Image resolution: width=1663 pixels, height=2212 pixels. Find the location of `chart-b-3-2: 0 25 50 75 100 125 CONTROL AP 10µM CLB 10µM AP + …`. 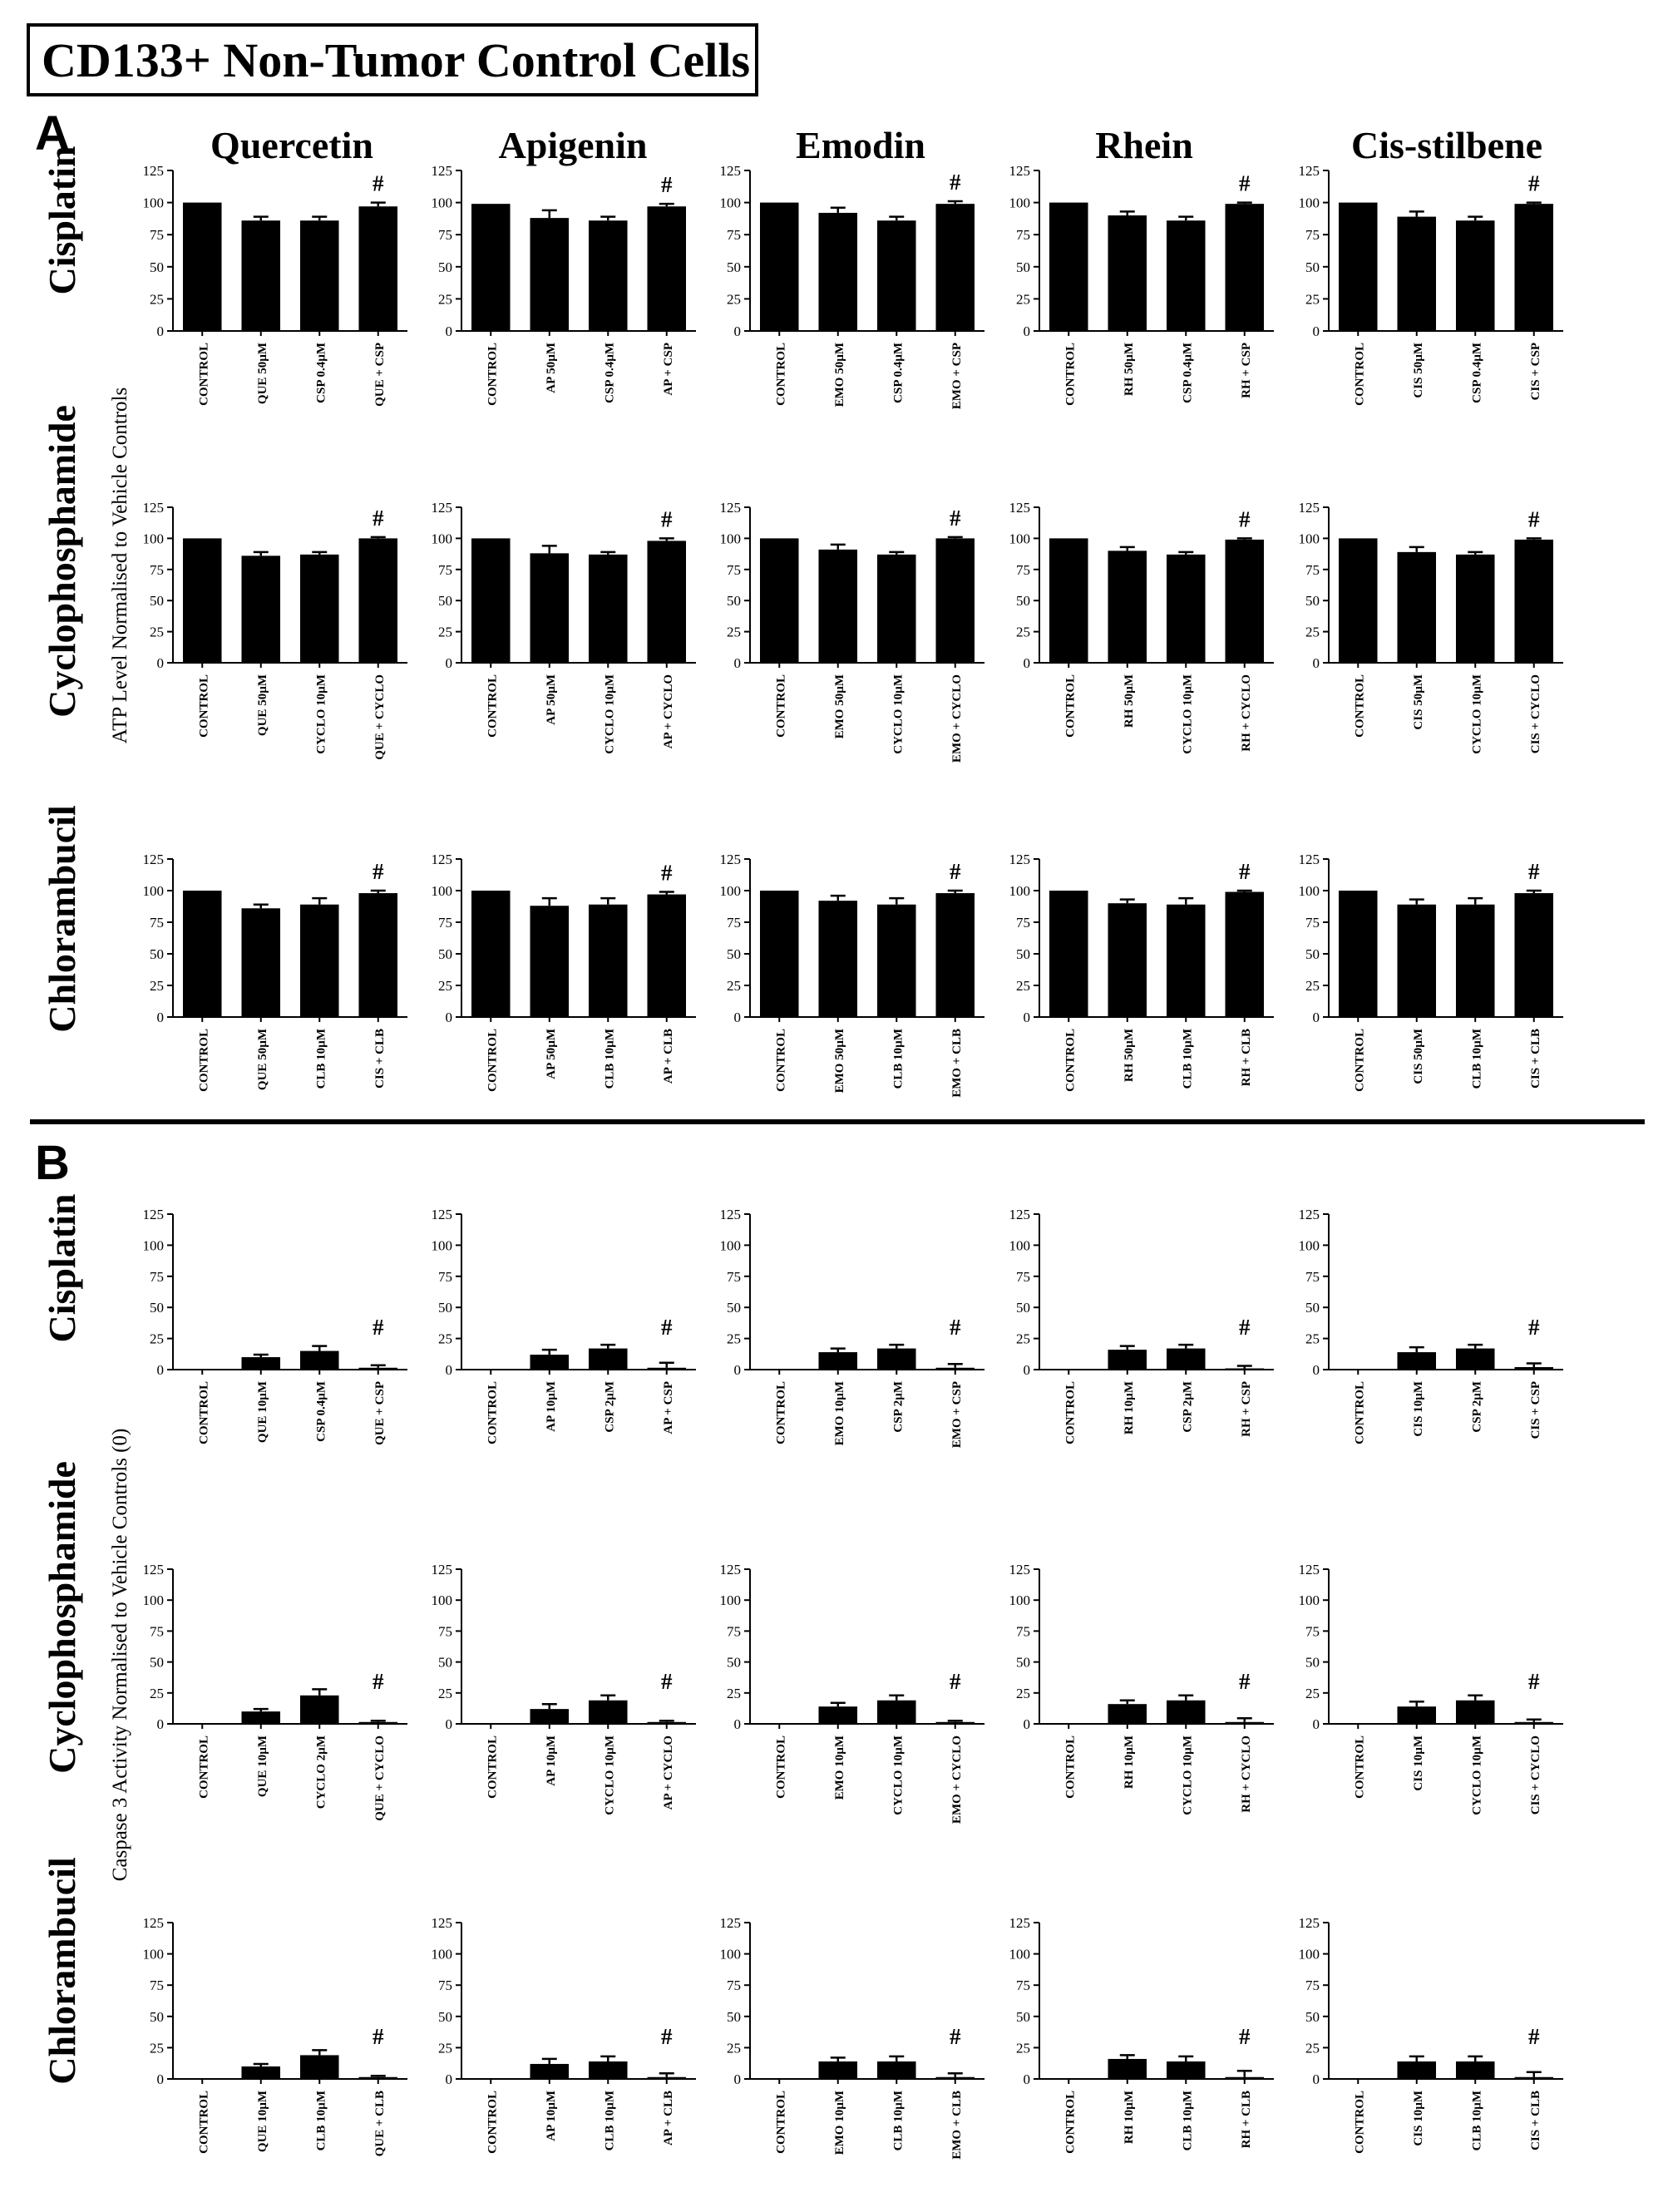

chart-b-3-2: 0 25 50 75 100 125 CONTROL AP 10µM CLB 10µM AP + … is located at coordinates (564, 2034).